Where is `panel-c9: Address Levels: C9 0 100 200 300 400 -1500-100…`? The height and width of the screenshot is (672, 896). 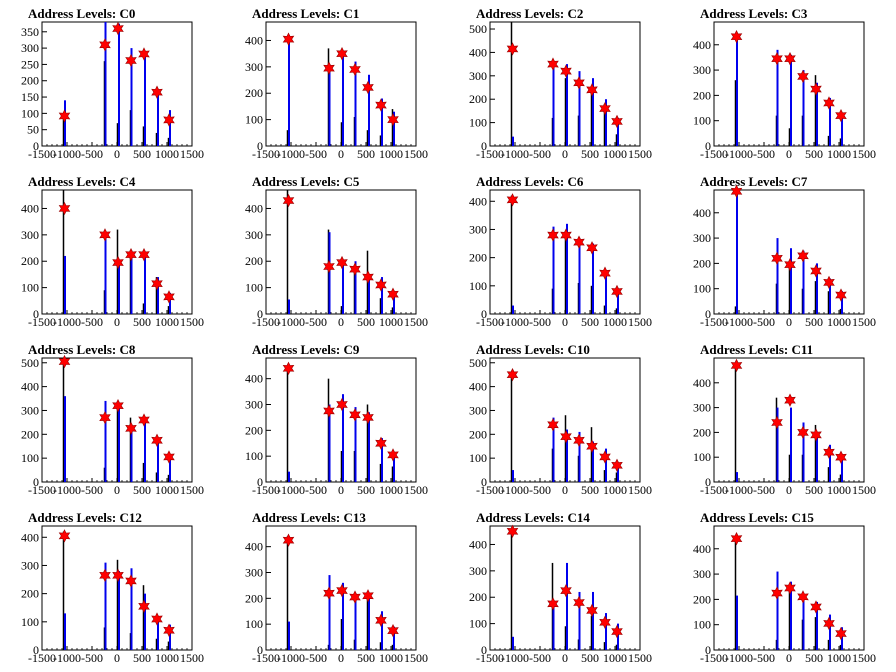
panel-c9: Address Levels: C9 0 100 200 300 400 -1500-100… is located at coordinates (336, 419).